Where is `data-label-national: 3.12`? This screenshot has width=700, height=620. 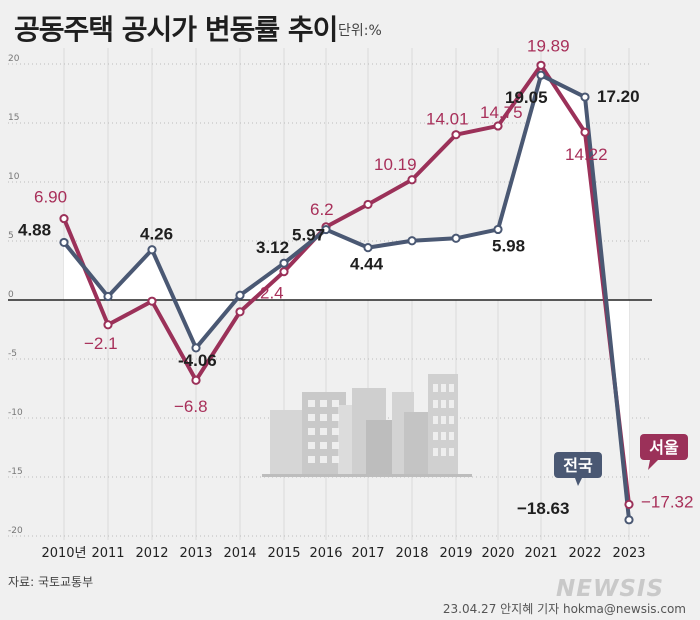 data-label-national: 3.12 is located at coordinates (272, 247).